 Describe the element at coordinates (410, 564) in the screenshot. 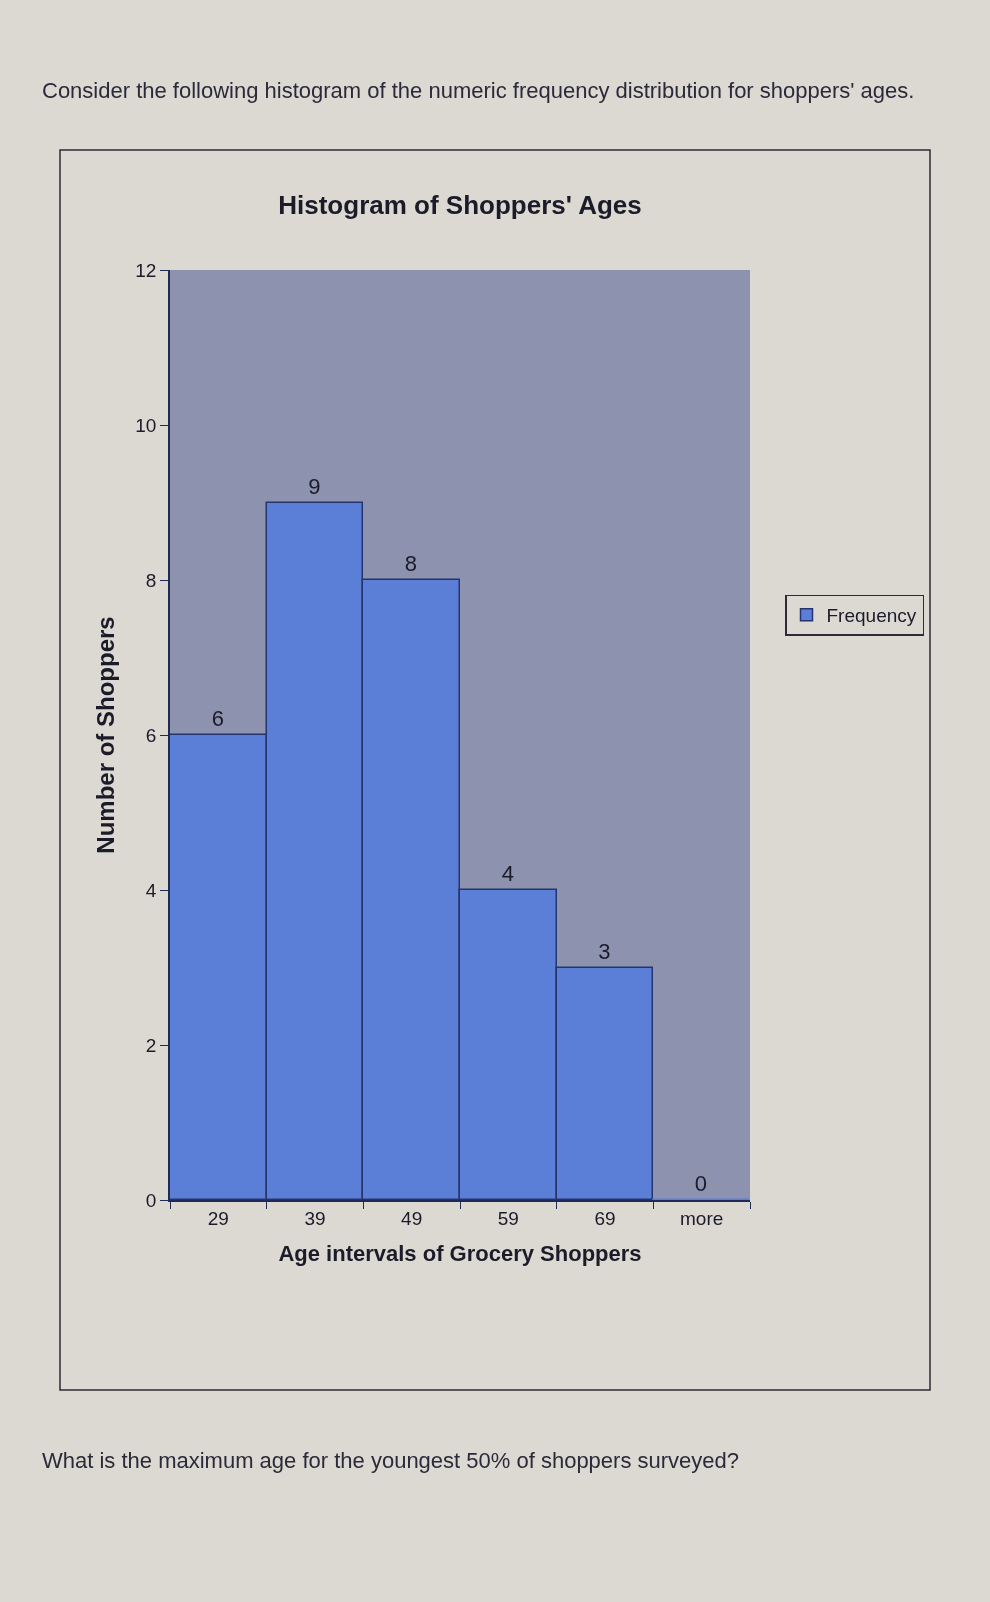

I see `data-label: 8` at that location.